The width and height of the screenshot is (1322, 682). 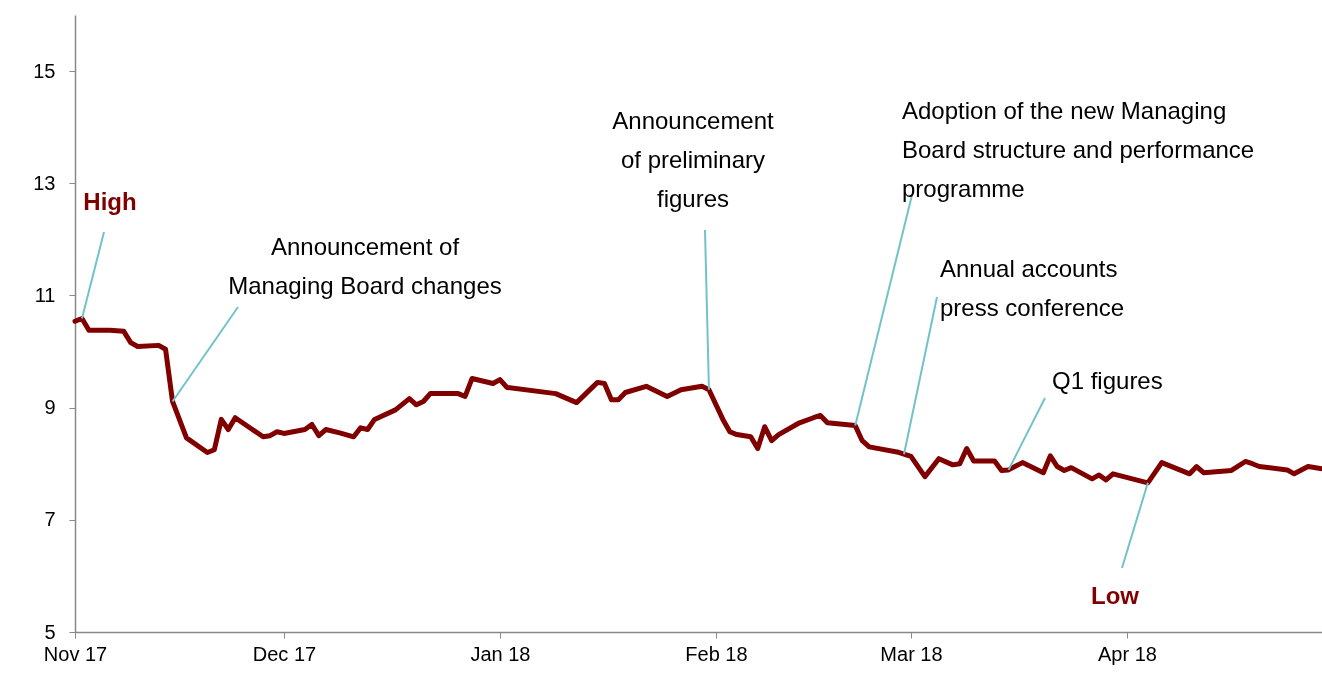 I want to click on y-tick-label: 5, so click(x=50, y=631).